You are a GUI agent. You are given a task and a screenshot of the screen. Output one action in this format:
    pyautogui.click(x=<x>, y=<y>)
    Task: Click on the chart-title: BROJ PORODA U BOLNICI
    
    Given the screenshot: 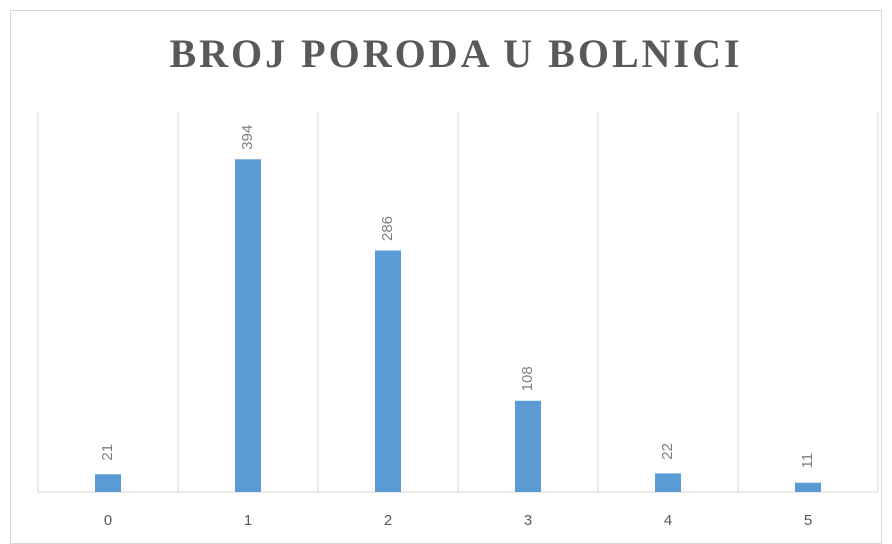 What is the action you would take?
    pyautogui.click(x=455, y=53)
    